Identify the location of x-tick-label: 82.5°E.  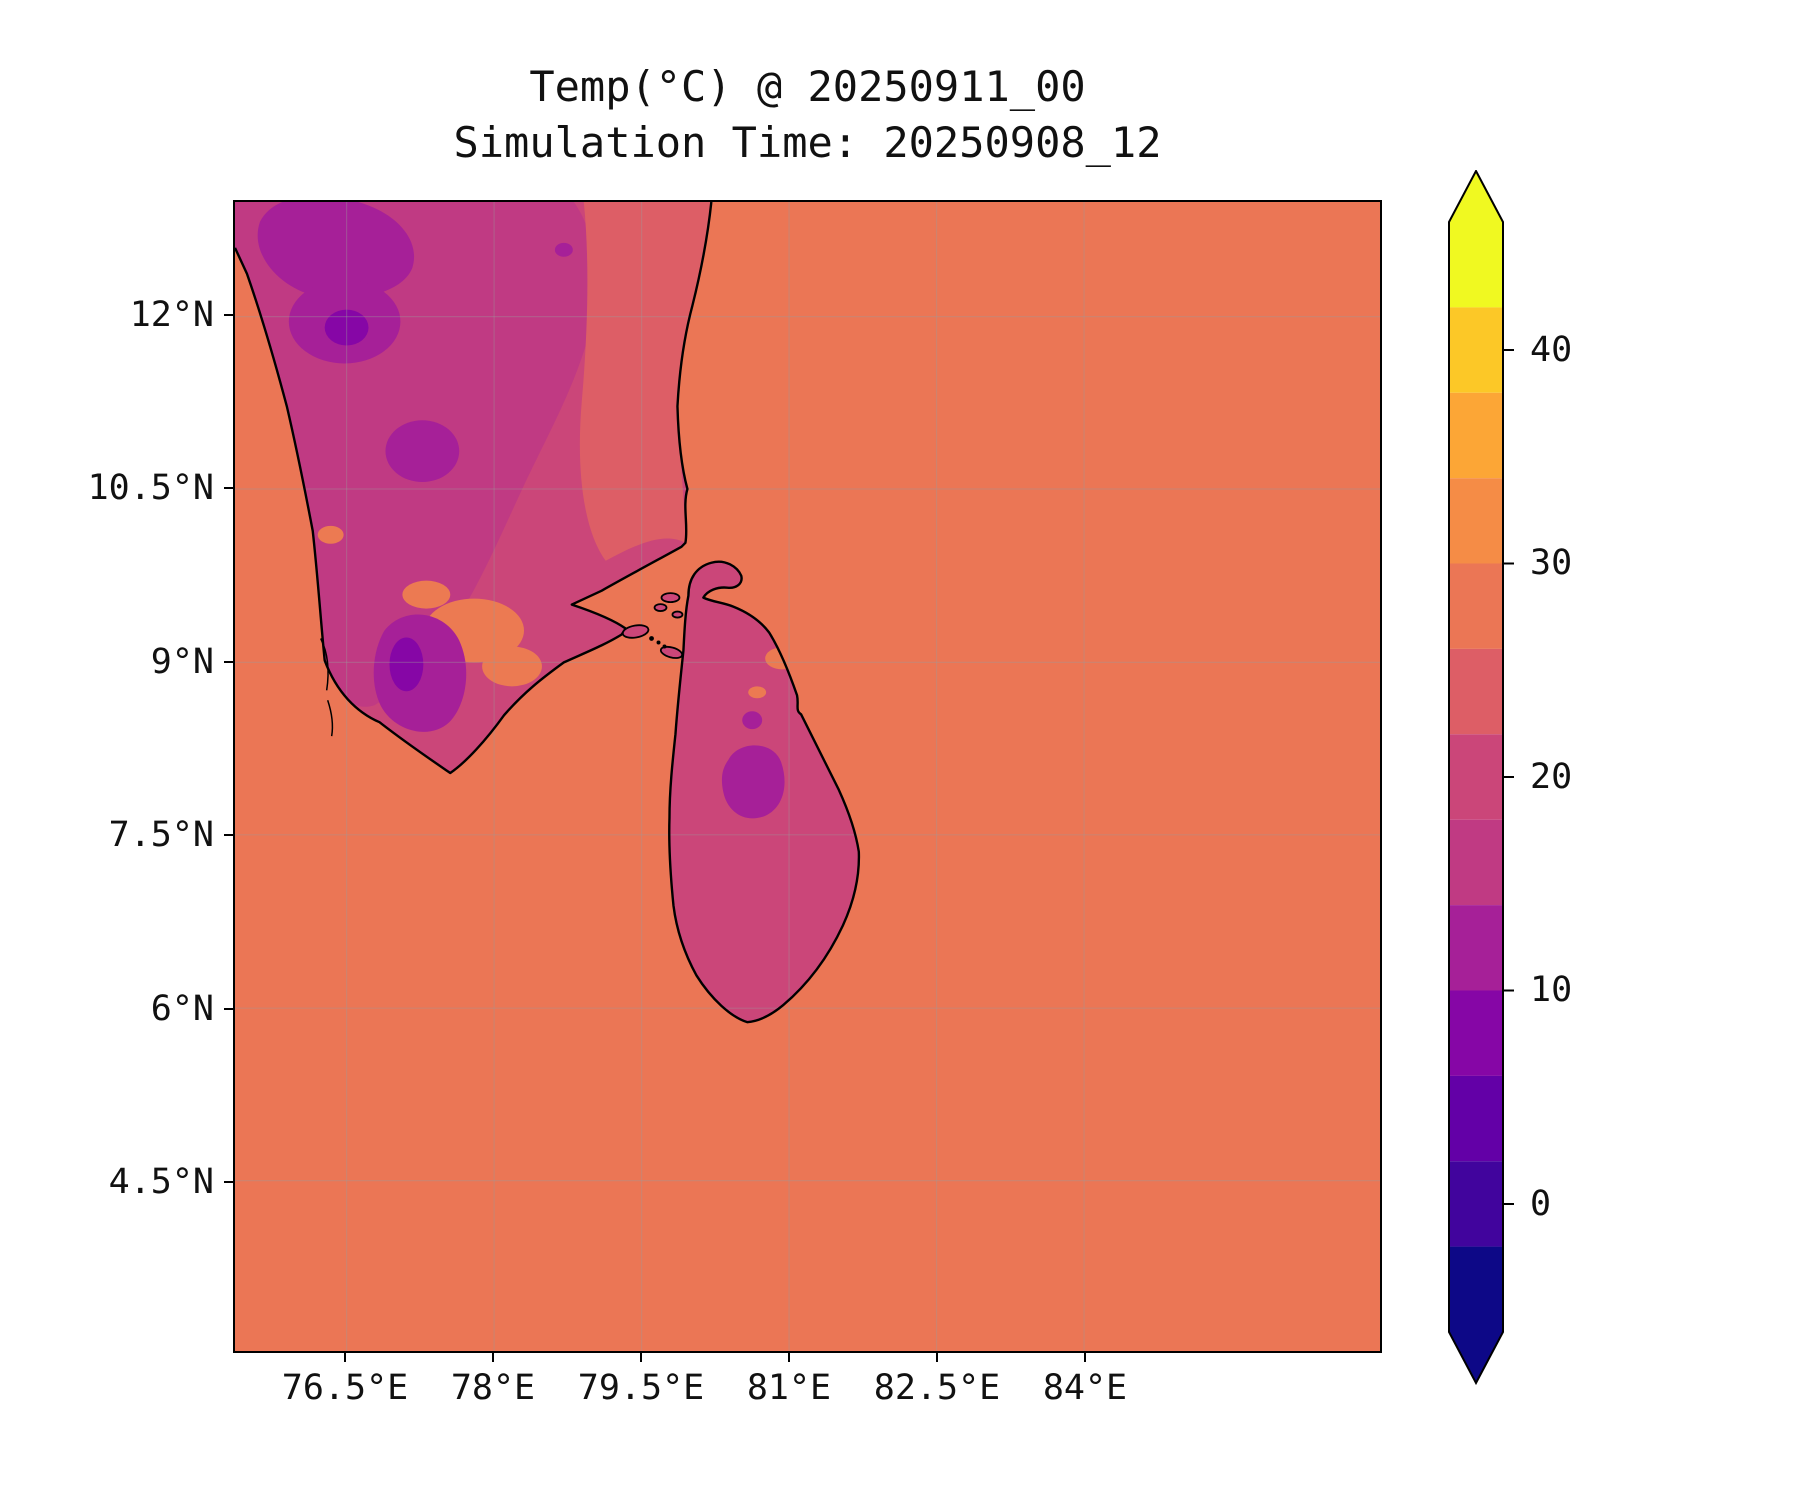
(937, 1388).